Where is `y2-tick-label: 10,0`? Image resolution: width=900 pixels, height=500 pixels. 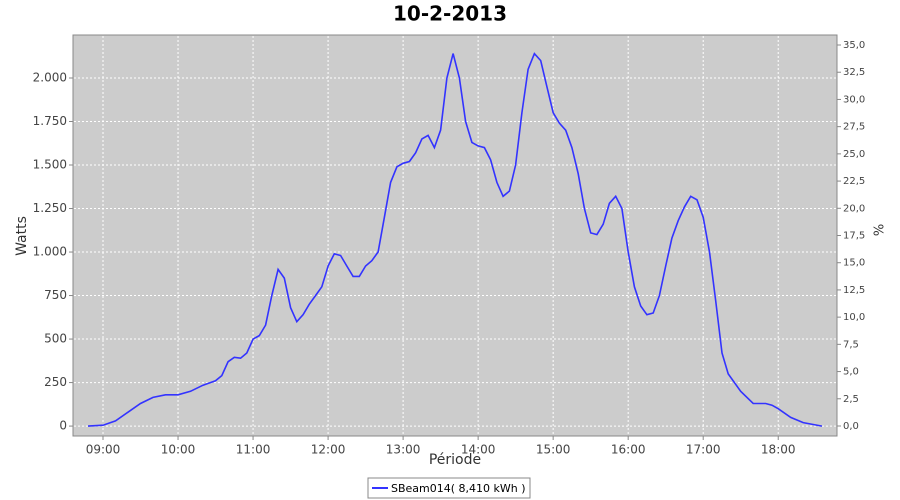 y2-tick-label: 10,0 is located at coordinates (854, 317).